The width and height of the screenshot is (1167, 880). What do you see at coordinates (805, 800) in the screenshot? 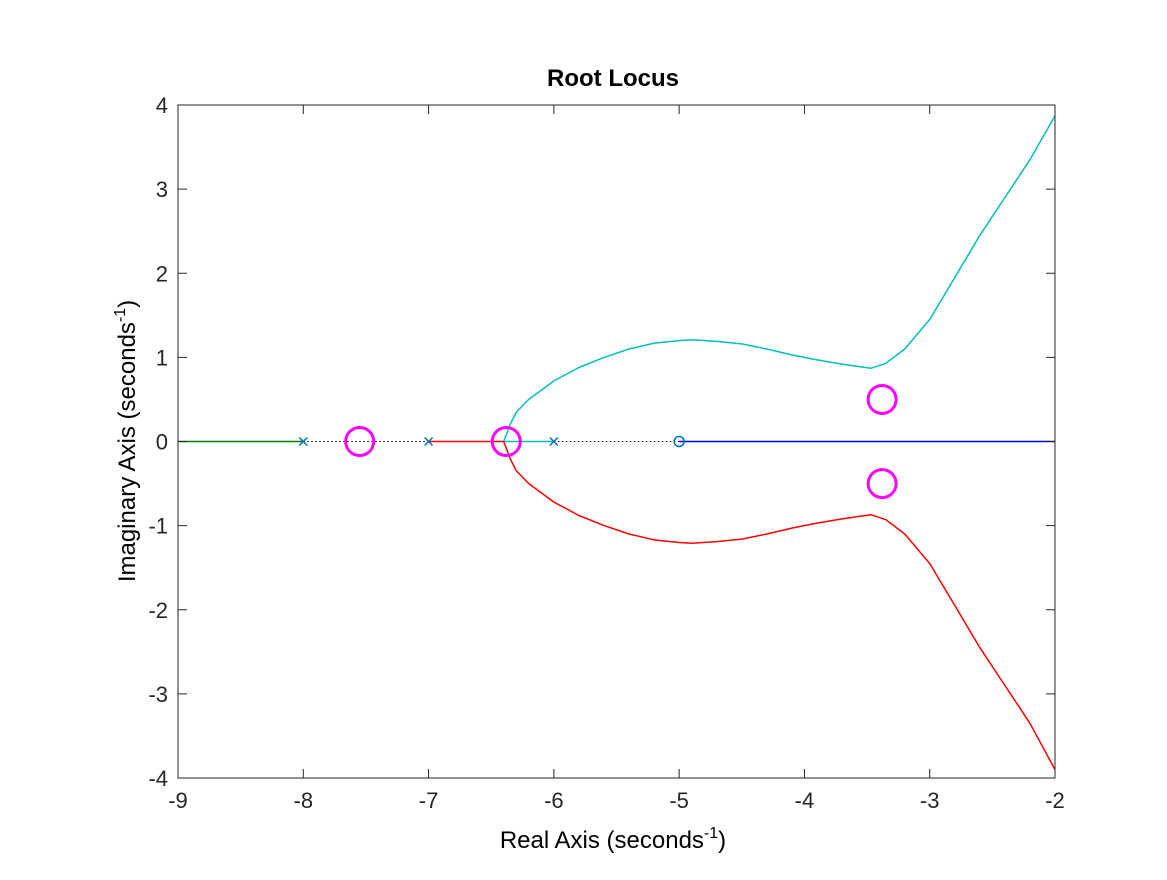
I see `x-tick-label-5: -4` at bounding box center [805, 800].